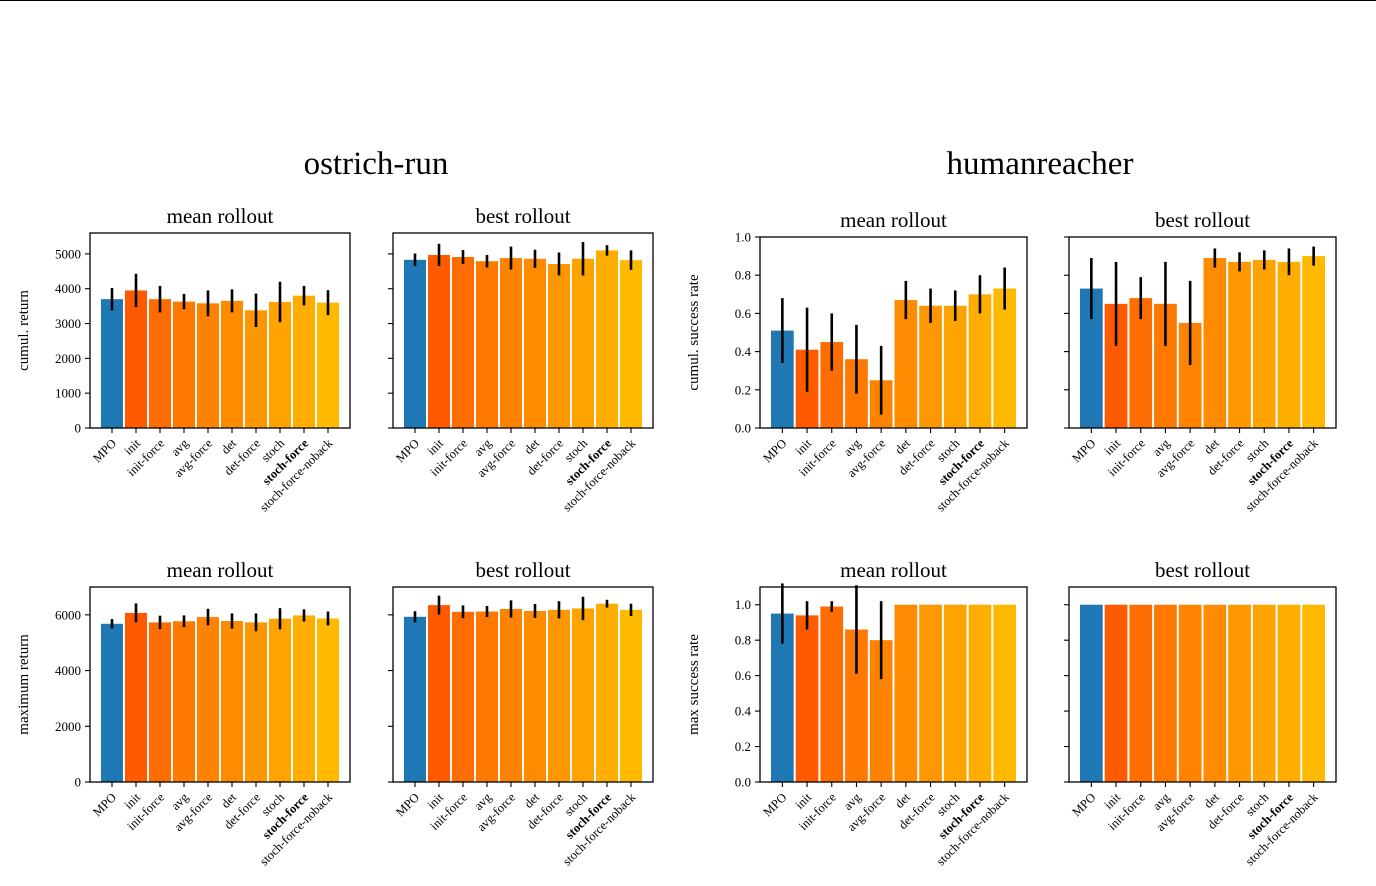  What do you see at coordinates (376, 164) in the screenshot?
I see `group-title-ostrich-run: ostrich-run` at bounding box center [376, 164].